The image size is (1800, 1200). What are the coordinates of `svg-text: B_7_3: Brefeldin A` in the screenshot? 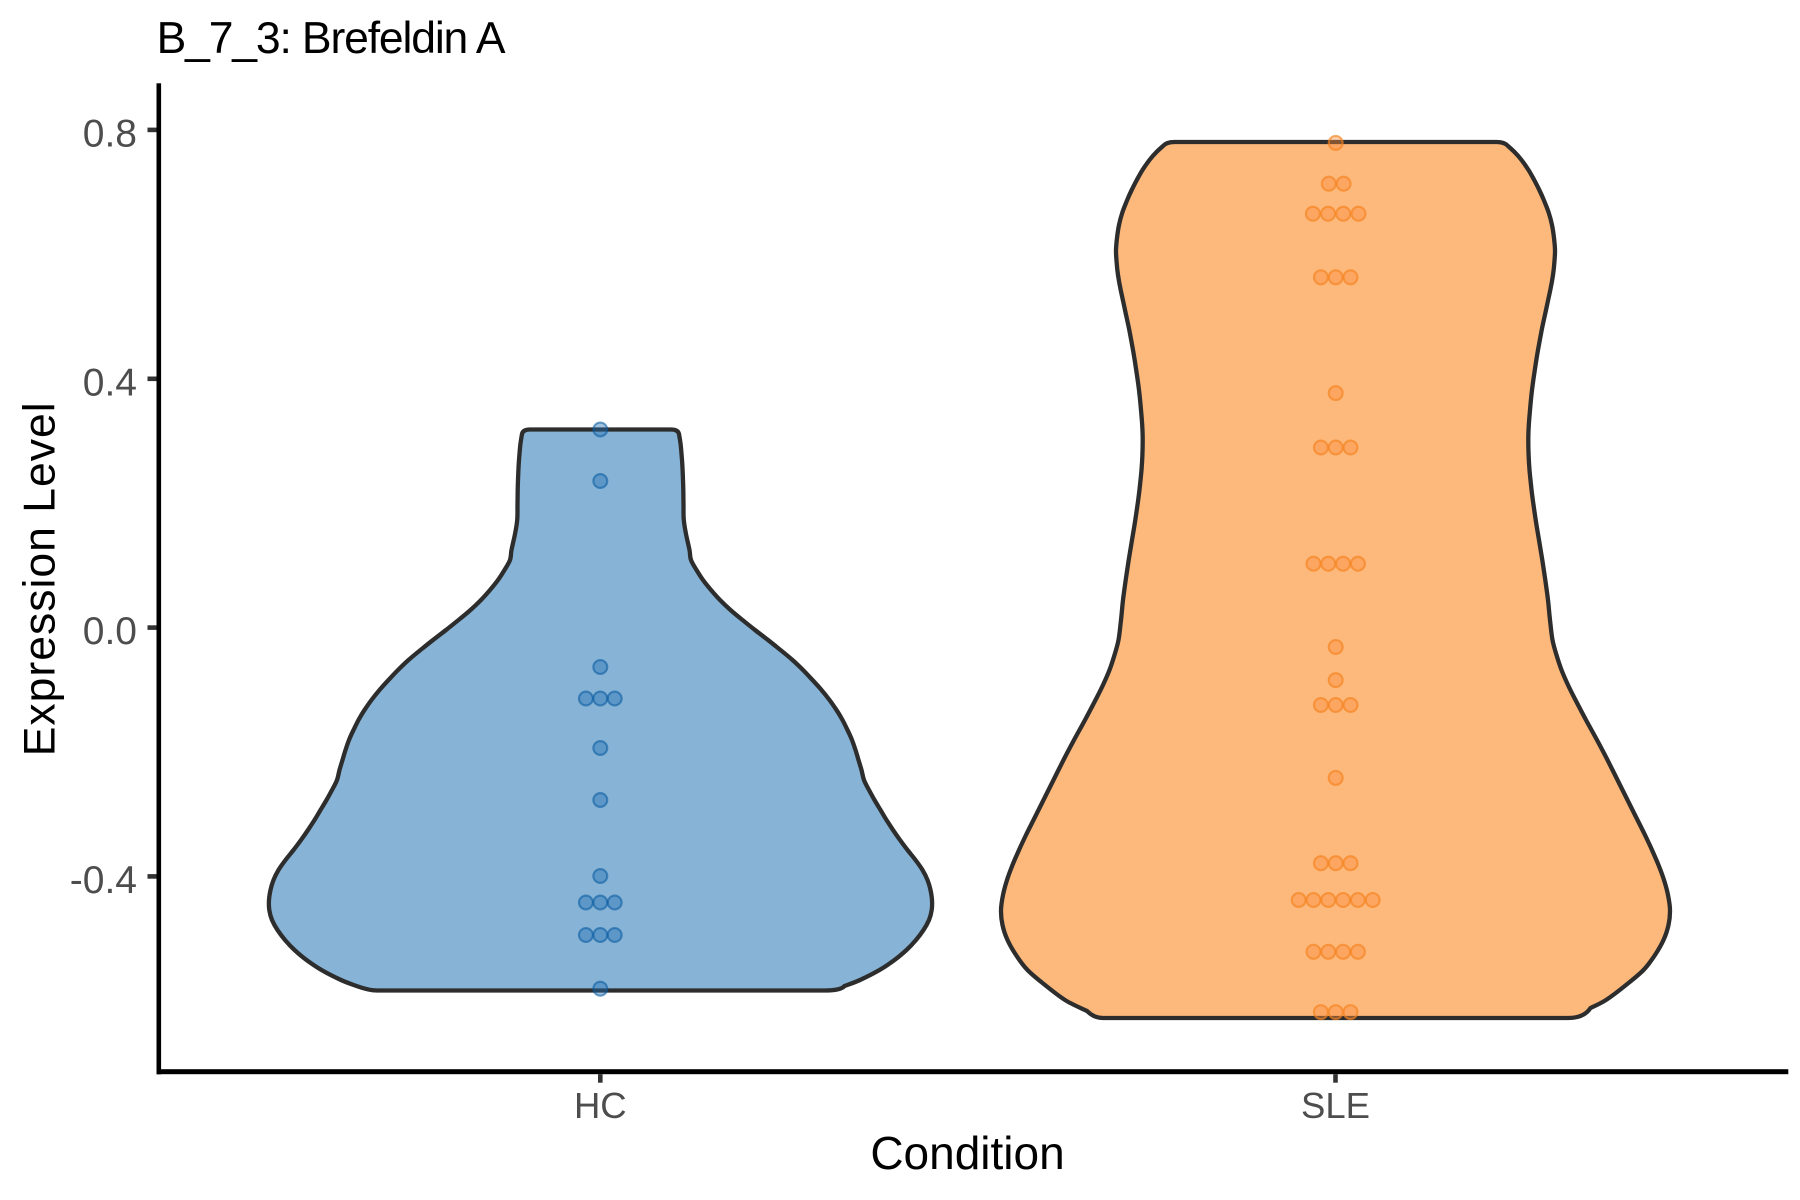 It's located at (331, 38).